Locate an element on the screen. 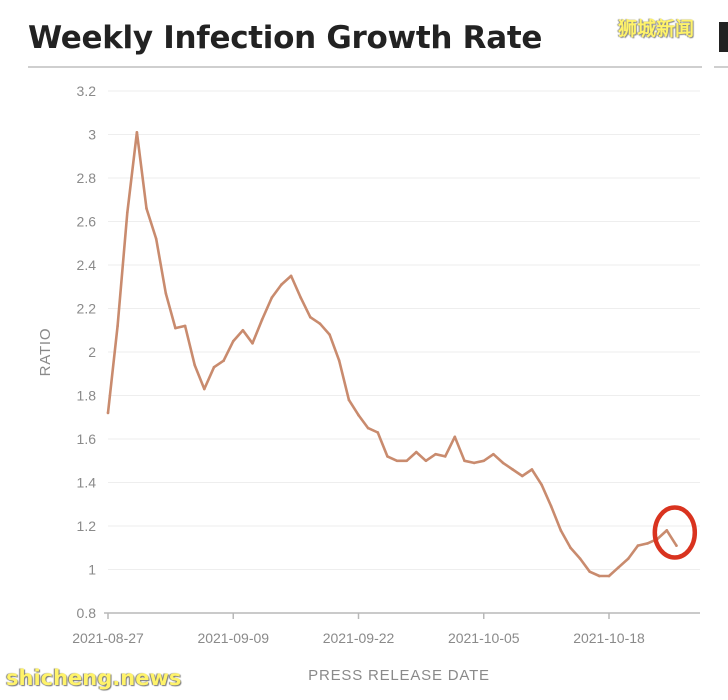 Image resolution: width=728 pixels, height=700 pixels. title-divider is located at coordinates (365, 67).